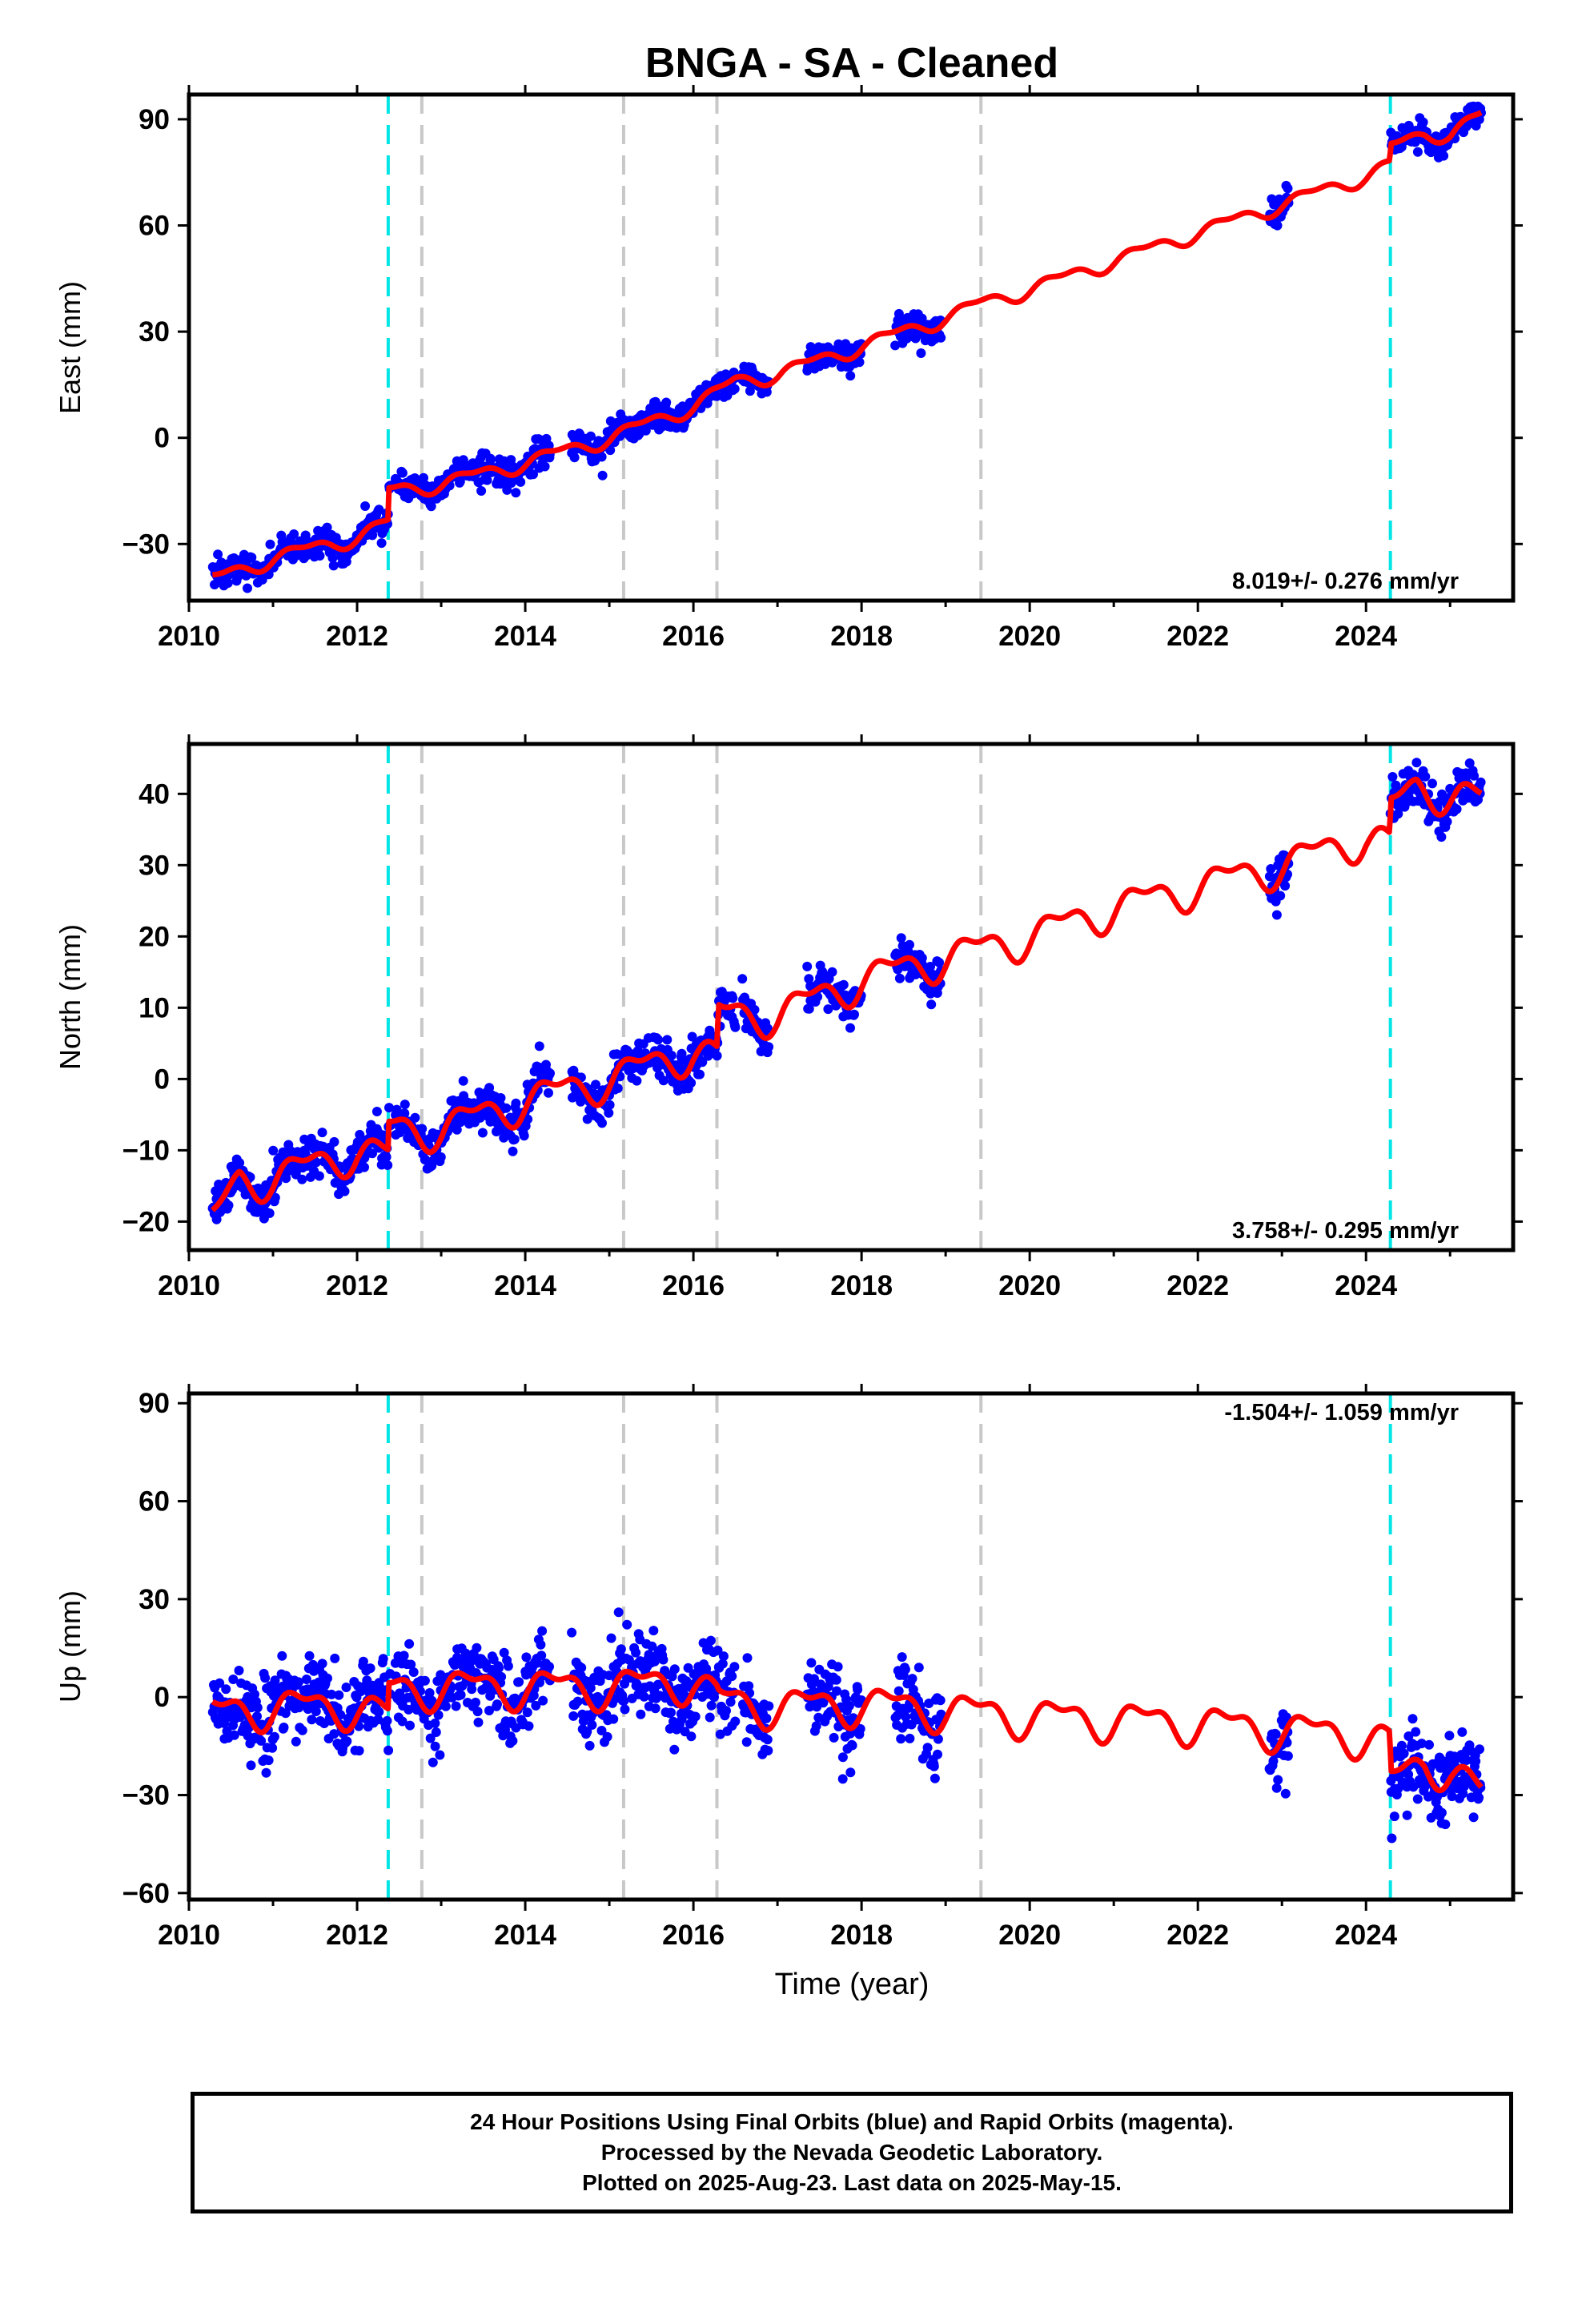 The image size is (1582, 2324). Describe the element at coordinates (70, 997) in the screenshot. I see `north-ylabel: North (mm)` at that location.